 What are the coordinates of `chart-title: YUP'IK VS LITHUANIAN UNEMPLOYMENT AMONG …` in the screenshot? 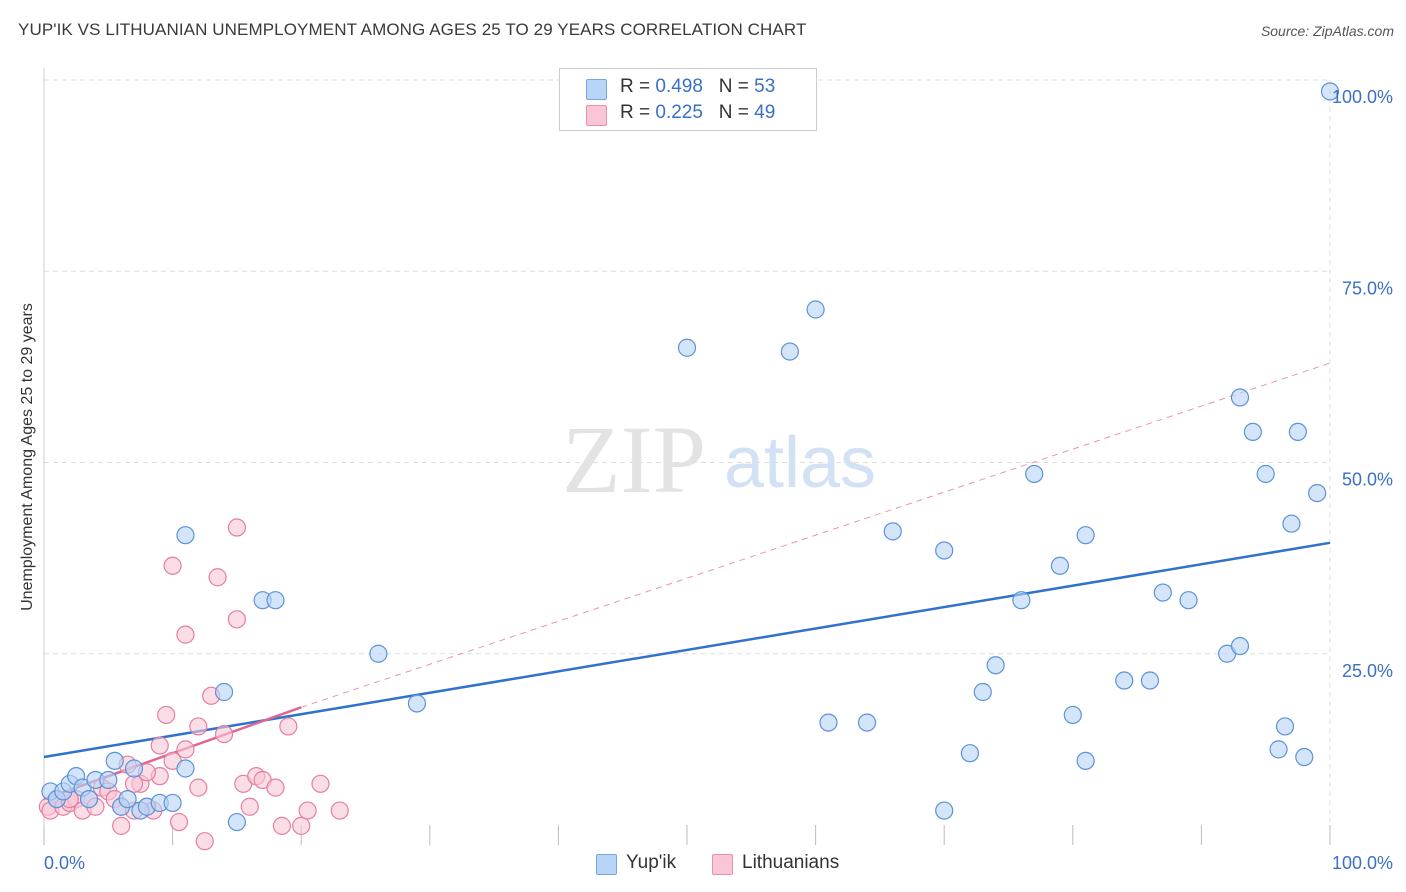 It's located at (412, 29).